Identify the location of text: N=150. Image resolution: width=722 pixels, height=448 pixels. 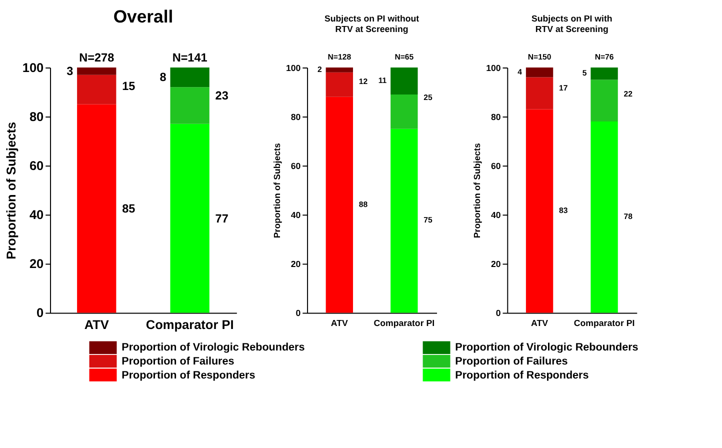
(540, 57).